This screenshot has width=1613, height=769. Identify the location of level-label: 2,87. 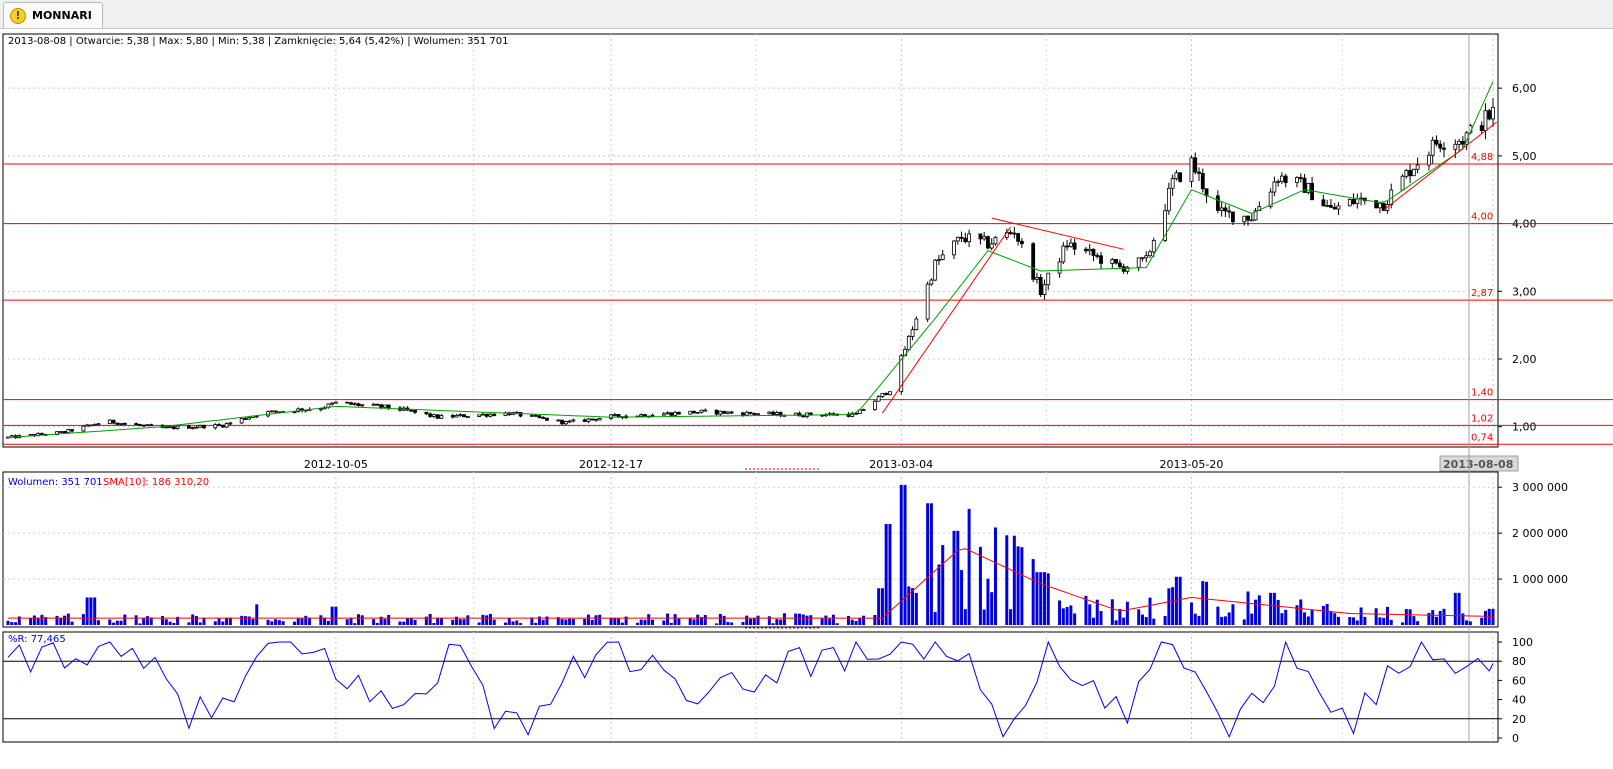
(1482, 293).